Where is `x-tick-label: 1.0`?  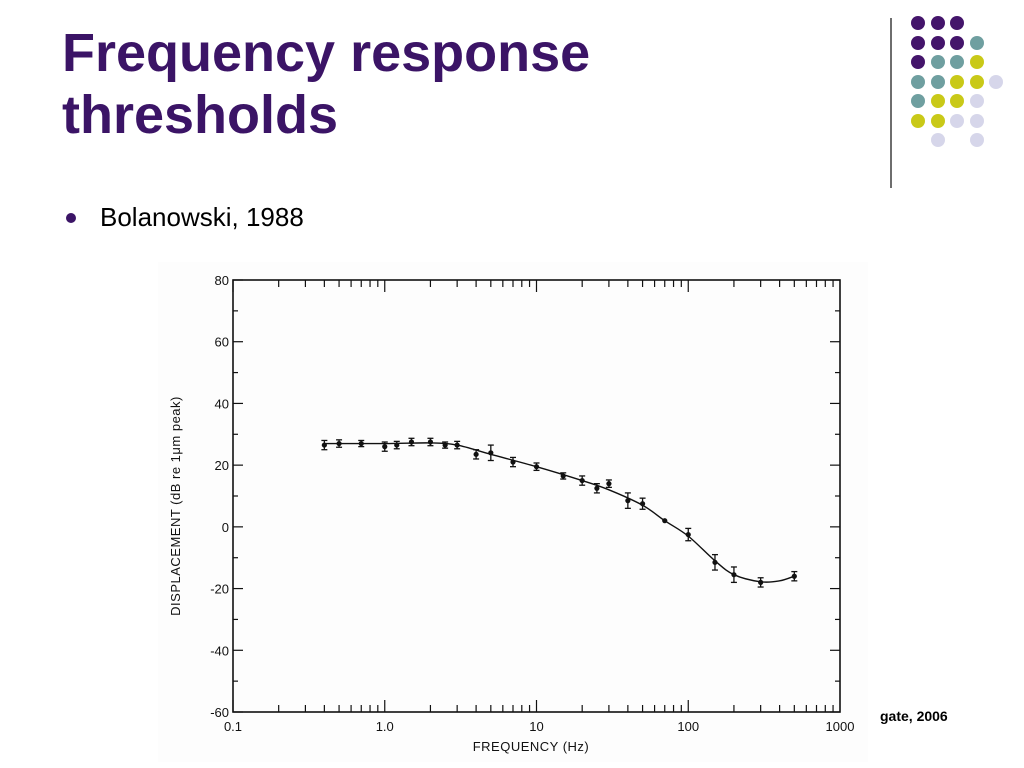 x-tick-label: 1.0 is located at coordinates (385, 726).